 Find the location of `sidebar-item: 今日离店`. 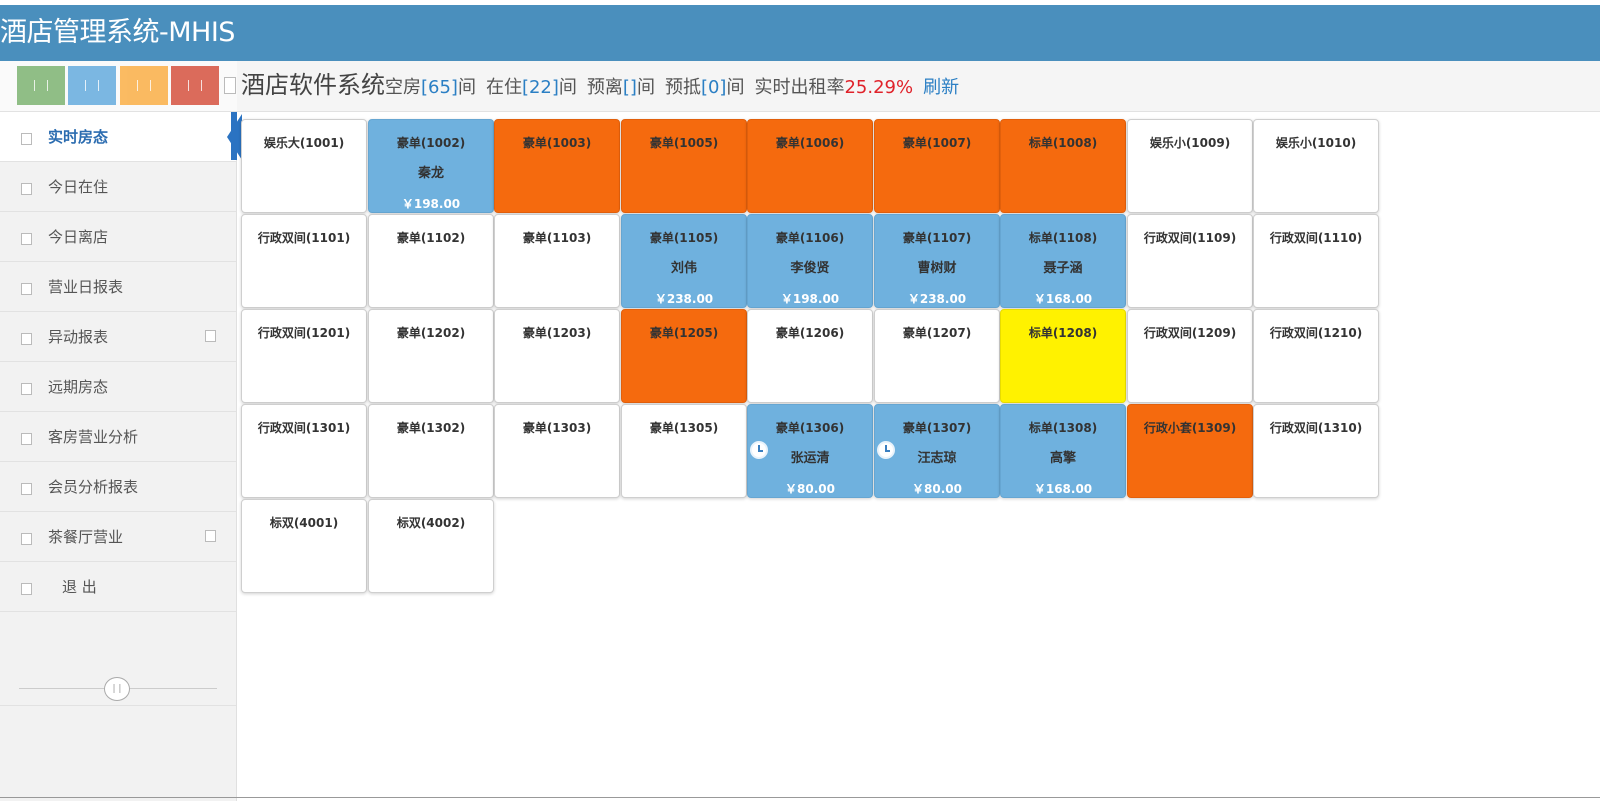

sidebar-item: 今日离店 is located at coordinates (118, 237).